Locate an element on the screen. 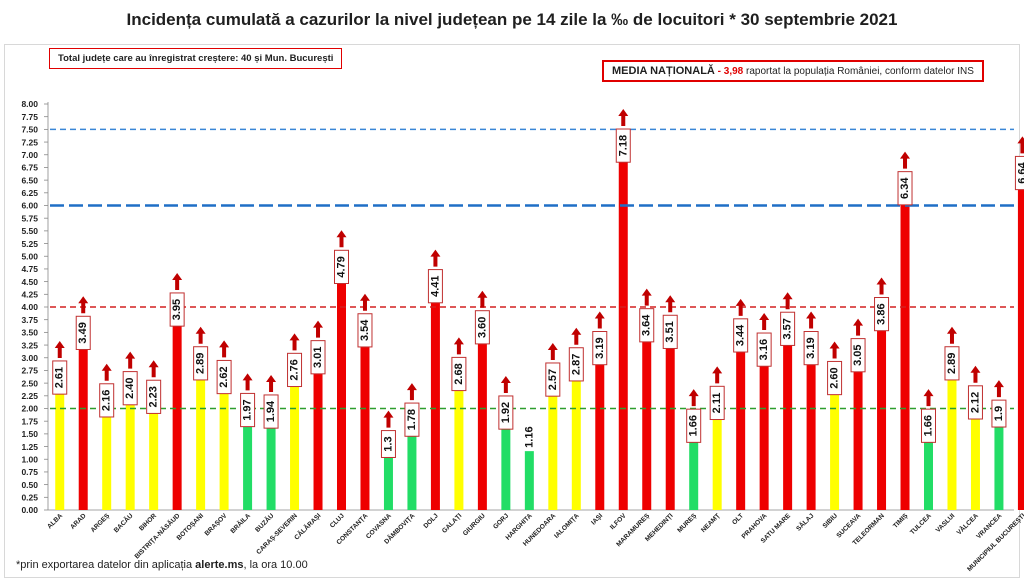 Image resolution: width=1024 pixels, height=581 pixels. y-tick-label: 0.50 is located at coordinates (29, 485).